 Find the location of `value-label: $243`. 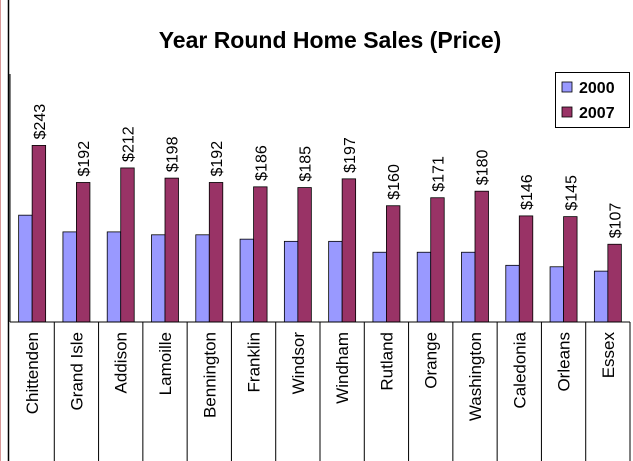

value-label: $243 is located at coordinates (40, 122).